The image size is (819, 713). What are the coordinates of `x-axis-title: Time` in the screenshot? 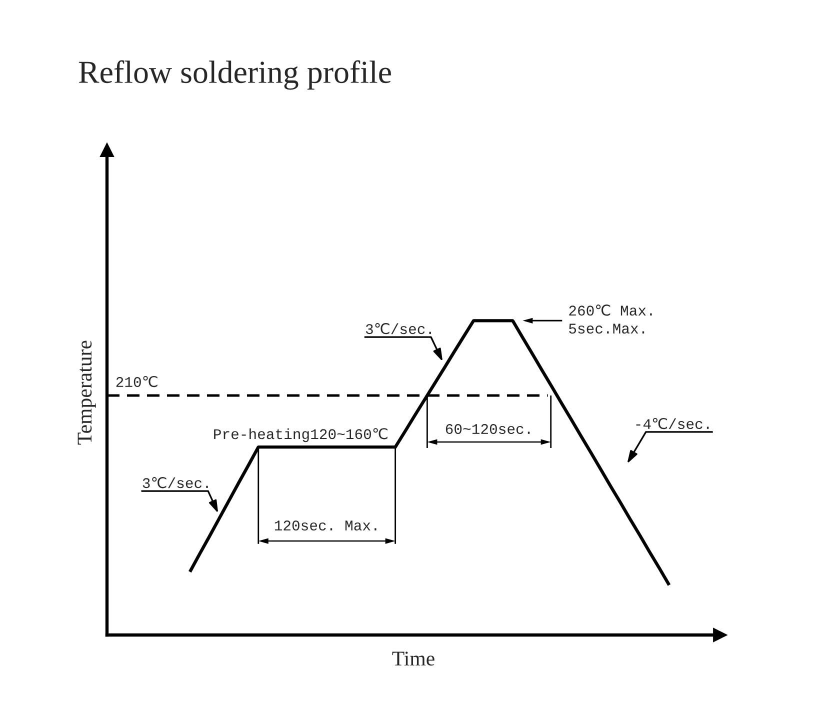 It's located at (413, 659).